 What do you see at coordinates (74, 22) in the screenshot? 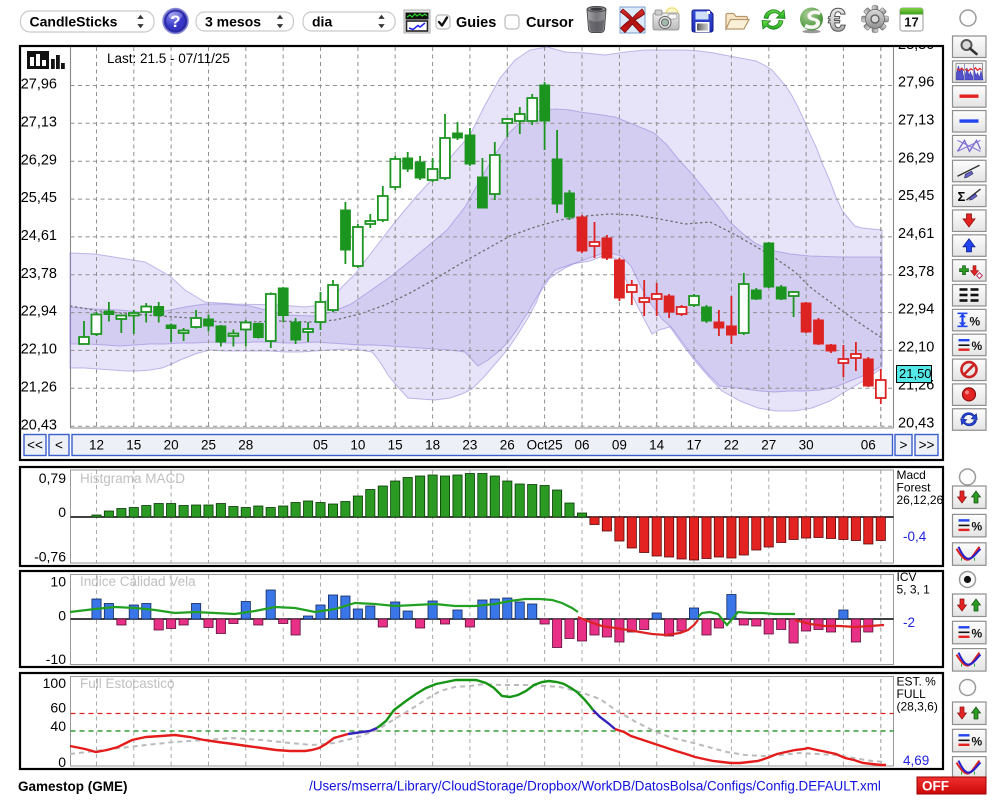
I see `svg-text: CandleSticks` at bounding box center [74, 22].